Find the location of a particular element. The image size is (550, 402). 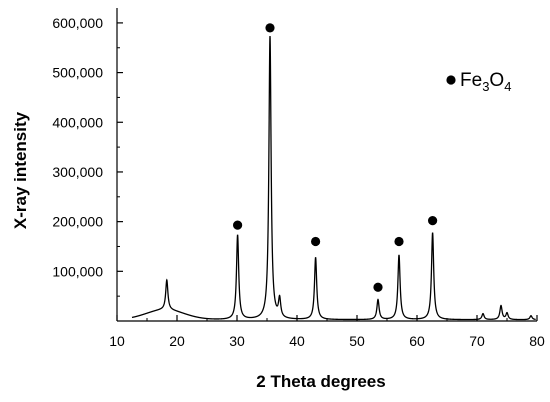

legend-label-sub4: 4 is located at coordinates (507, 86).